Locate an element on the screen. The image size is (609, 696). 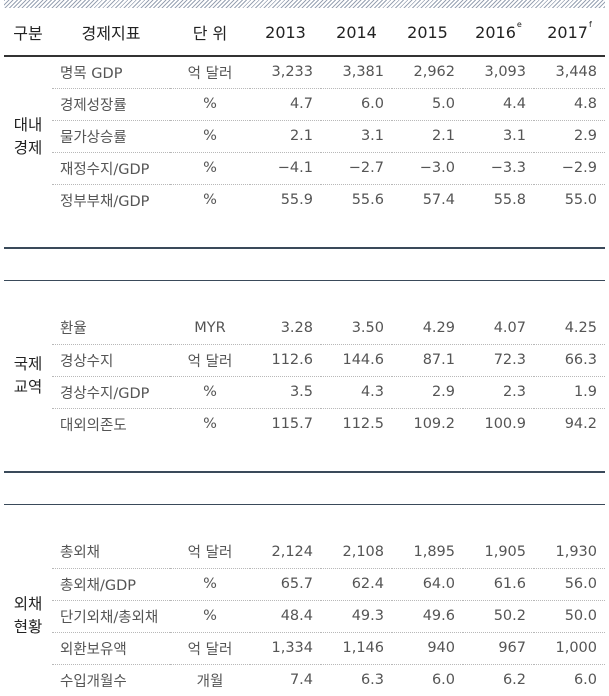
cell-2013: 55.9 is located at coordinates (296, 200).